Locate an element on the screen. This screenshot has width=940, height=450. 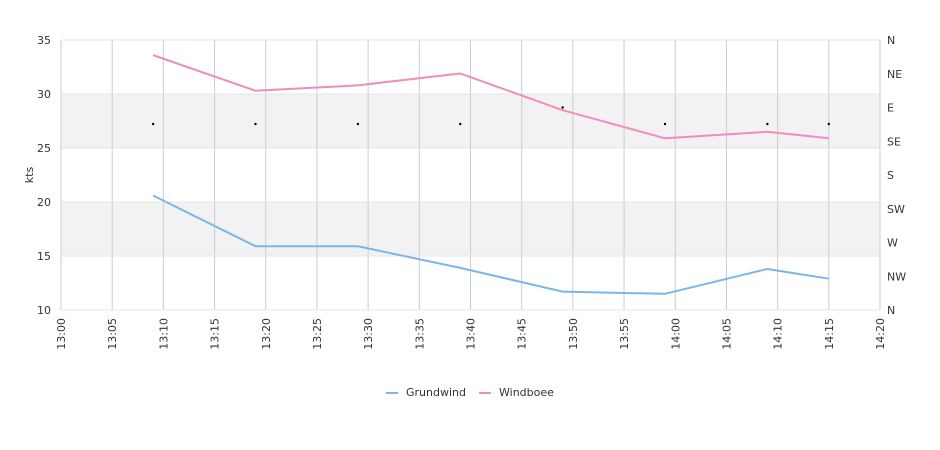
x-tick-label: 13:35 is located at coordinates (419, 334).